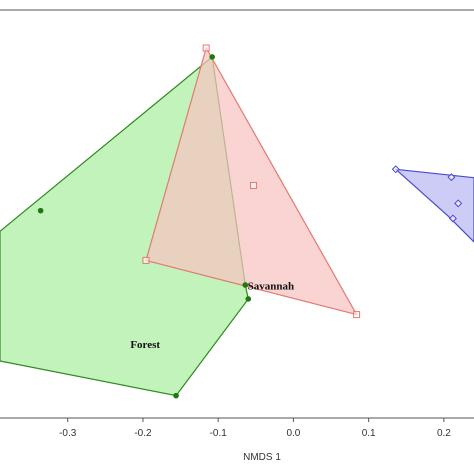 The height and width of the screenshot is (474, 474). Describe the element at coordinates (145, 345) in the screenshot. I see `forest-label: Forest` at that location.